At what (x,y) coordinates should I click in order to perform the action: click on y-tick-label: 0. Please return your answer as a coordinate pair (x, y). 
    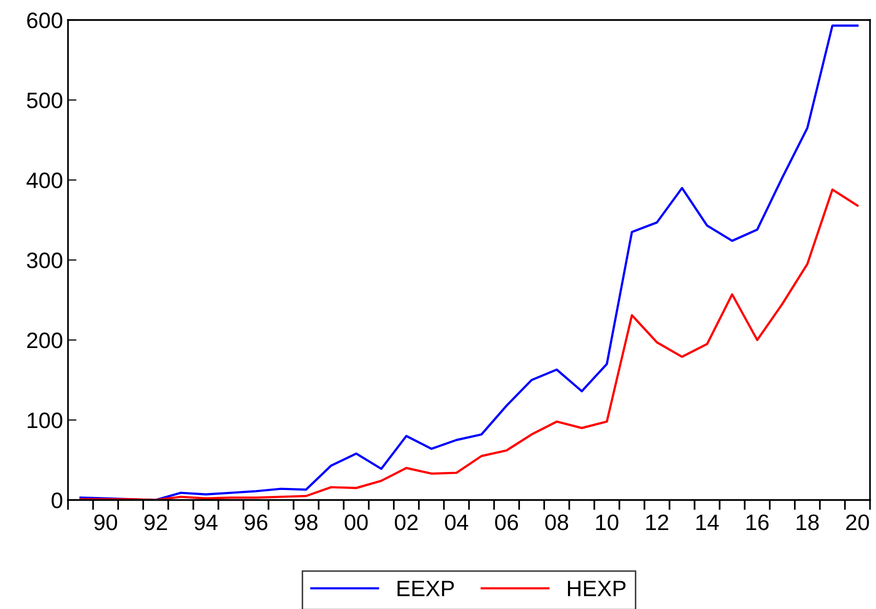
    Looking at the image, I should click on (57, 500).